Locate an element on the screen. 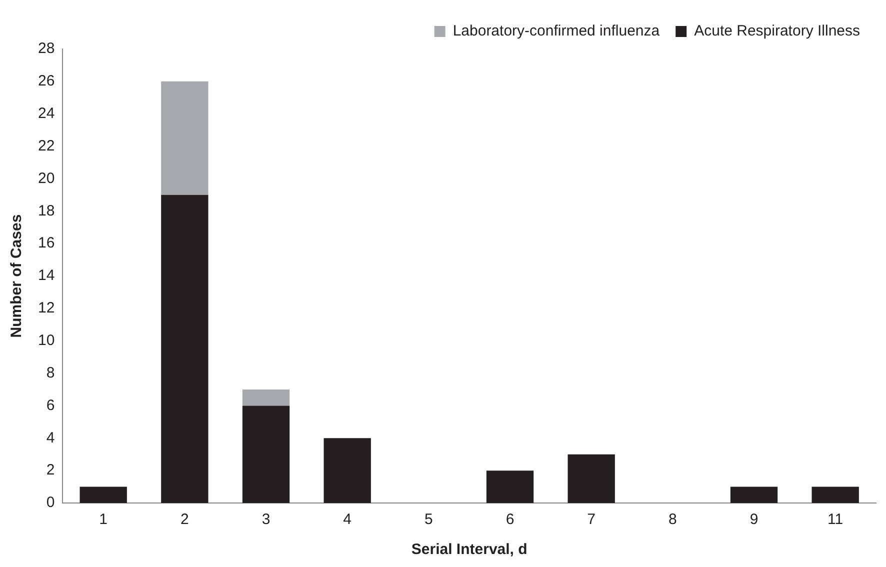 This screenshot has width=886, height=567. x-tick-label: 4 is located at coordinates (347, 519).